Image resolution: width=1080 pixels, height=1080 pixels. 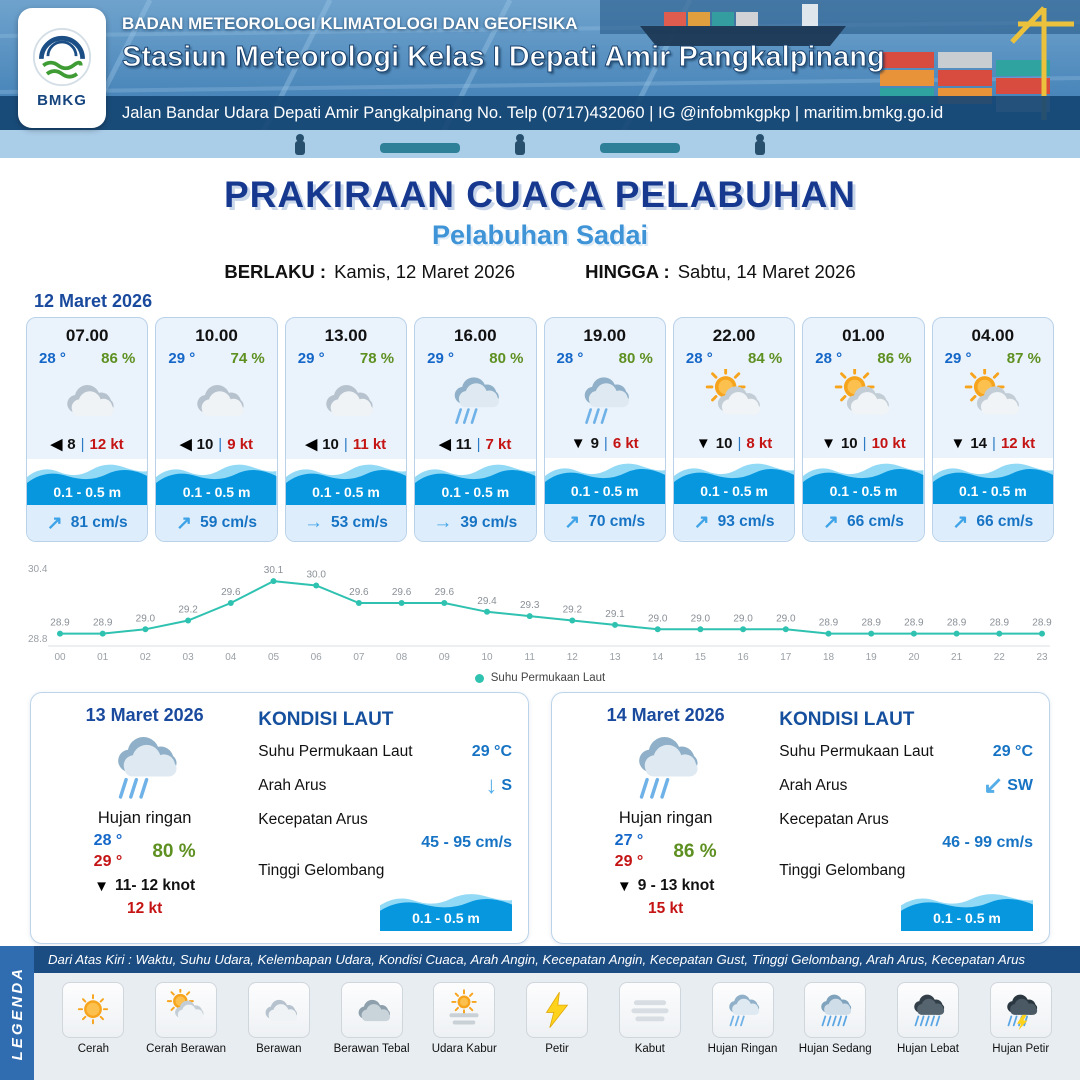 What do you see at coordinates (842, 870) in the screenshot?
I see `wave-height-label: Tinggi Gelombang` at bounding box center [842, 870].